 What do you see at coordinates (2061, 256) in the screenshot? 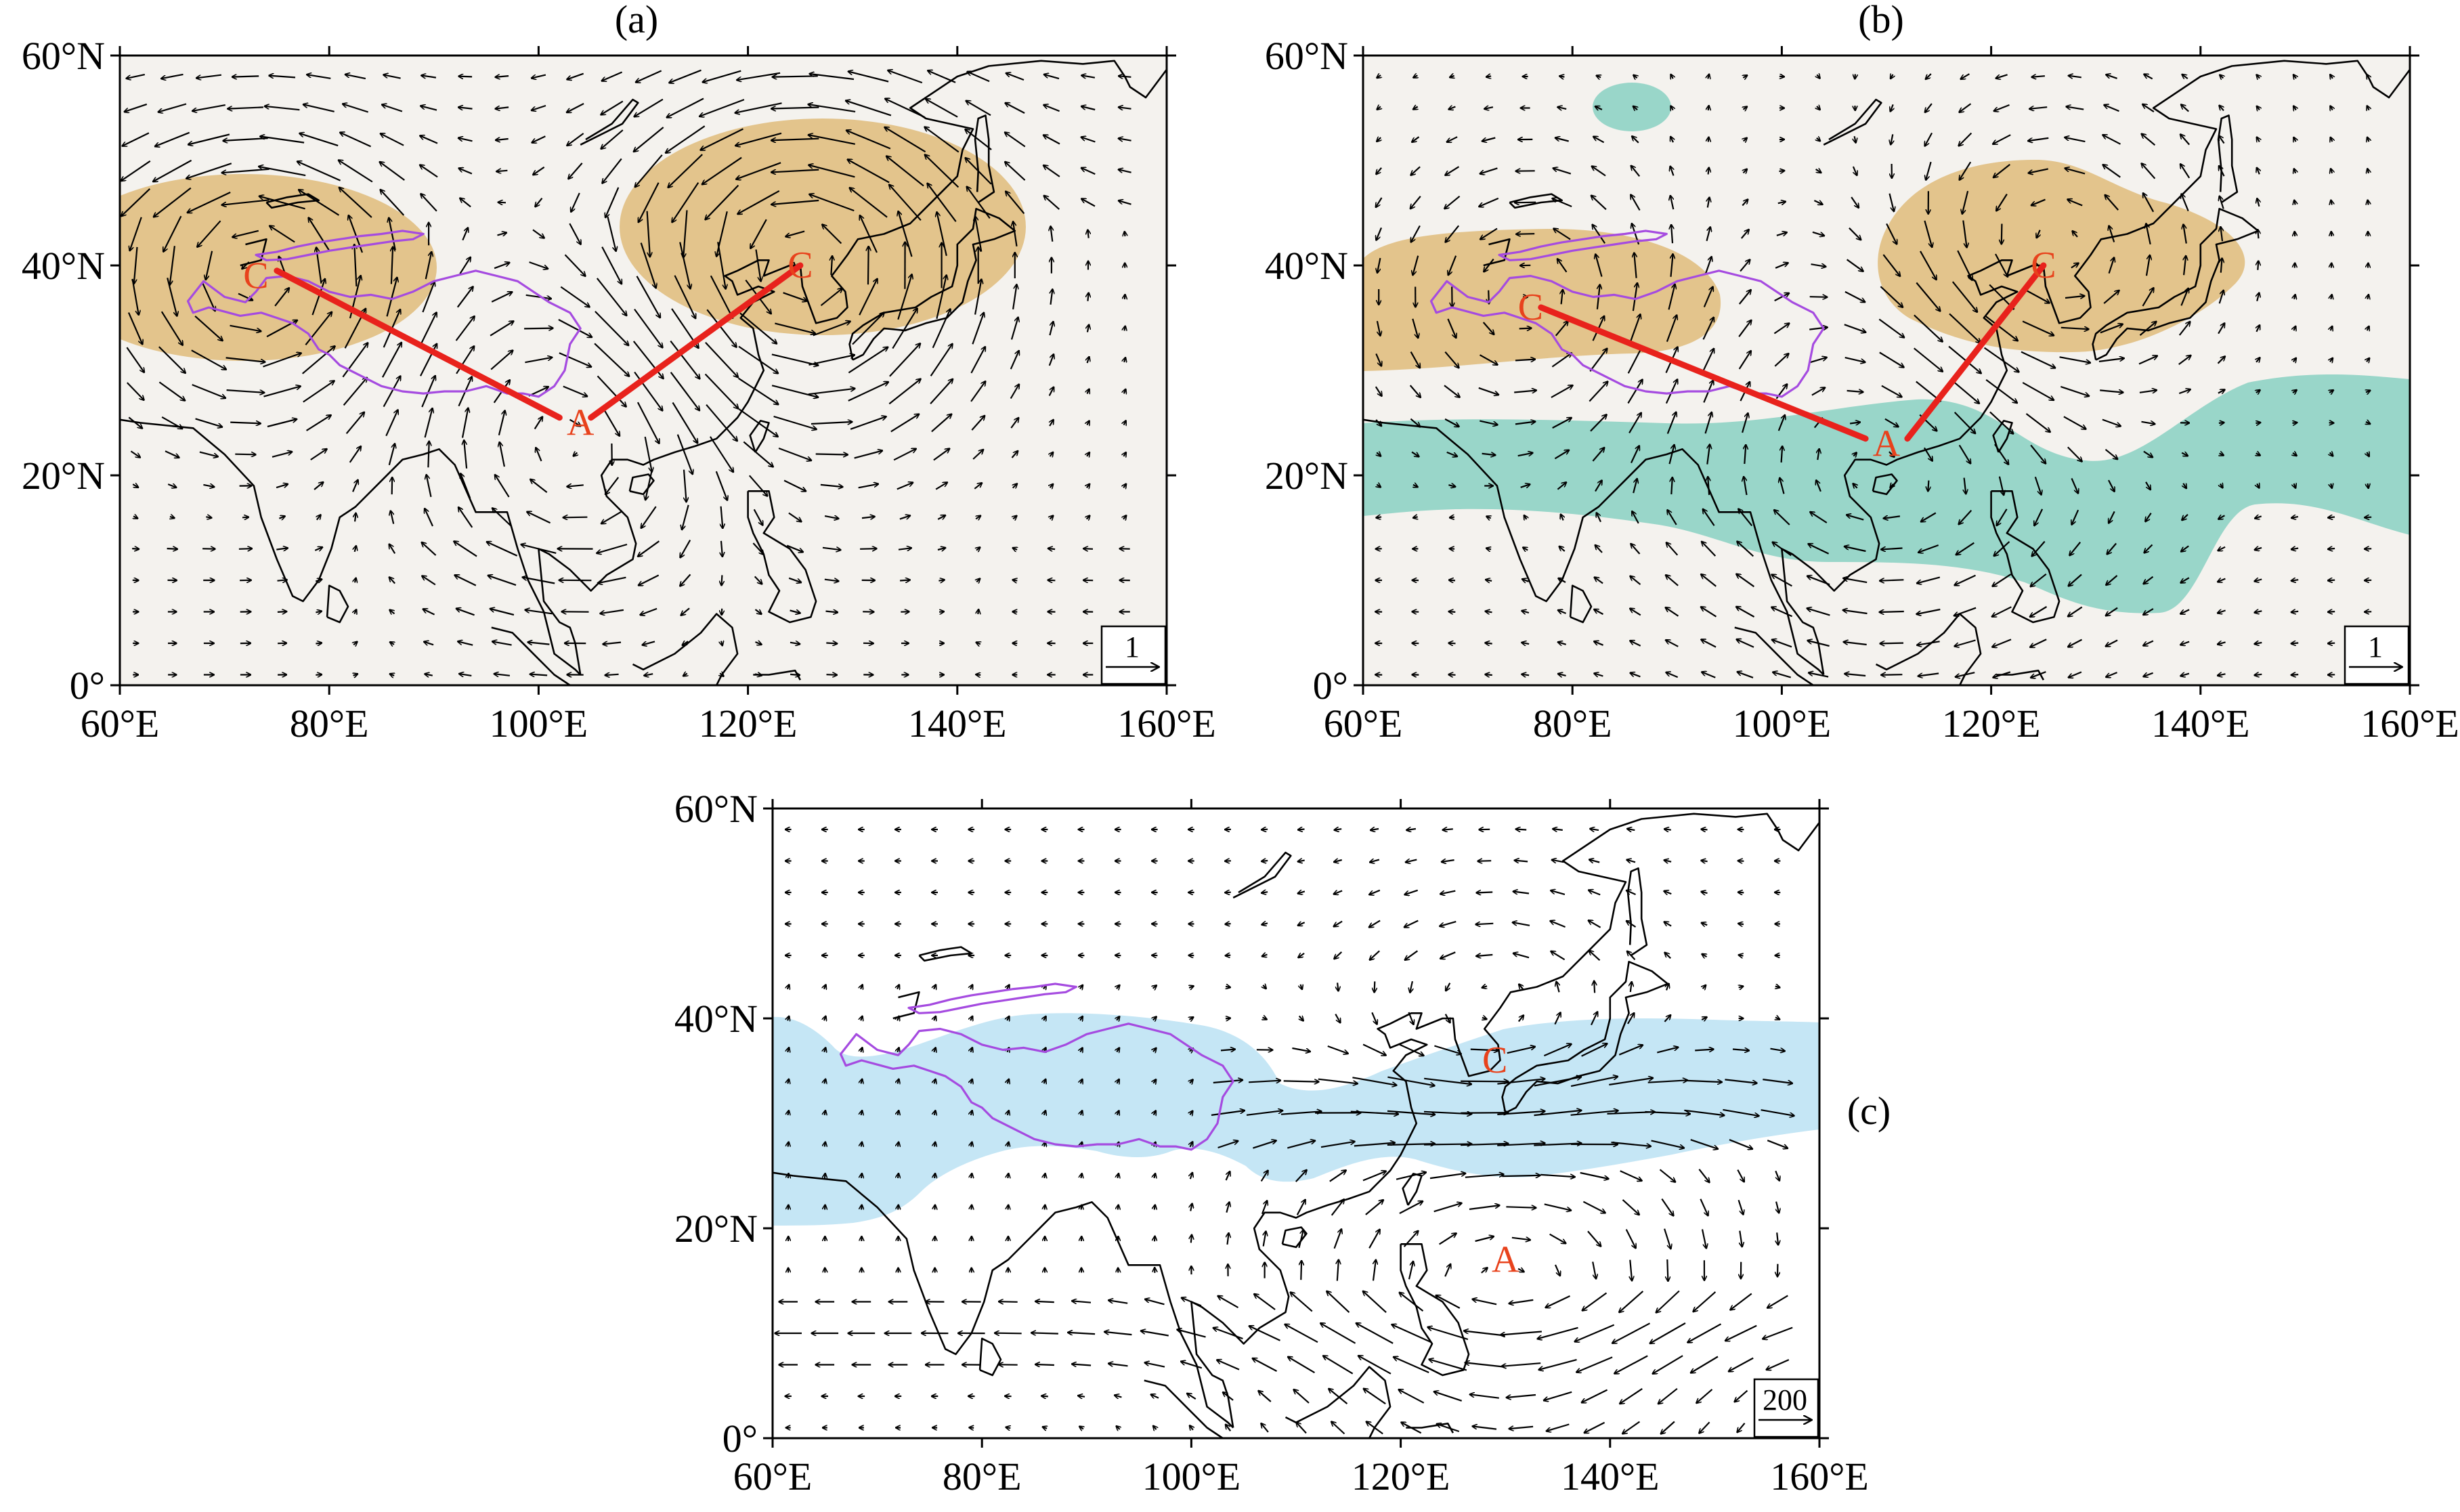
I see `panel-b-cyclone-shading-east` at bounding box center [2061, 256].